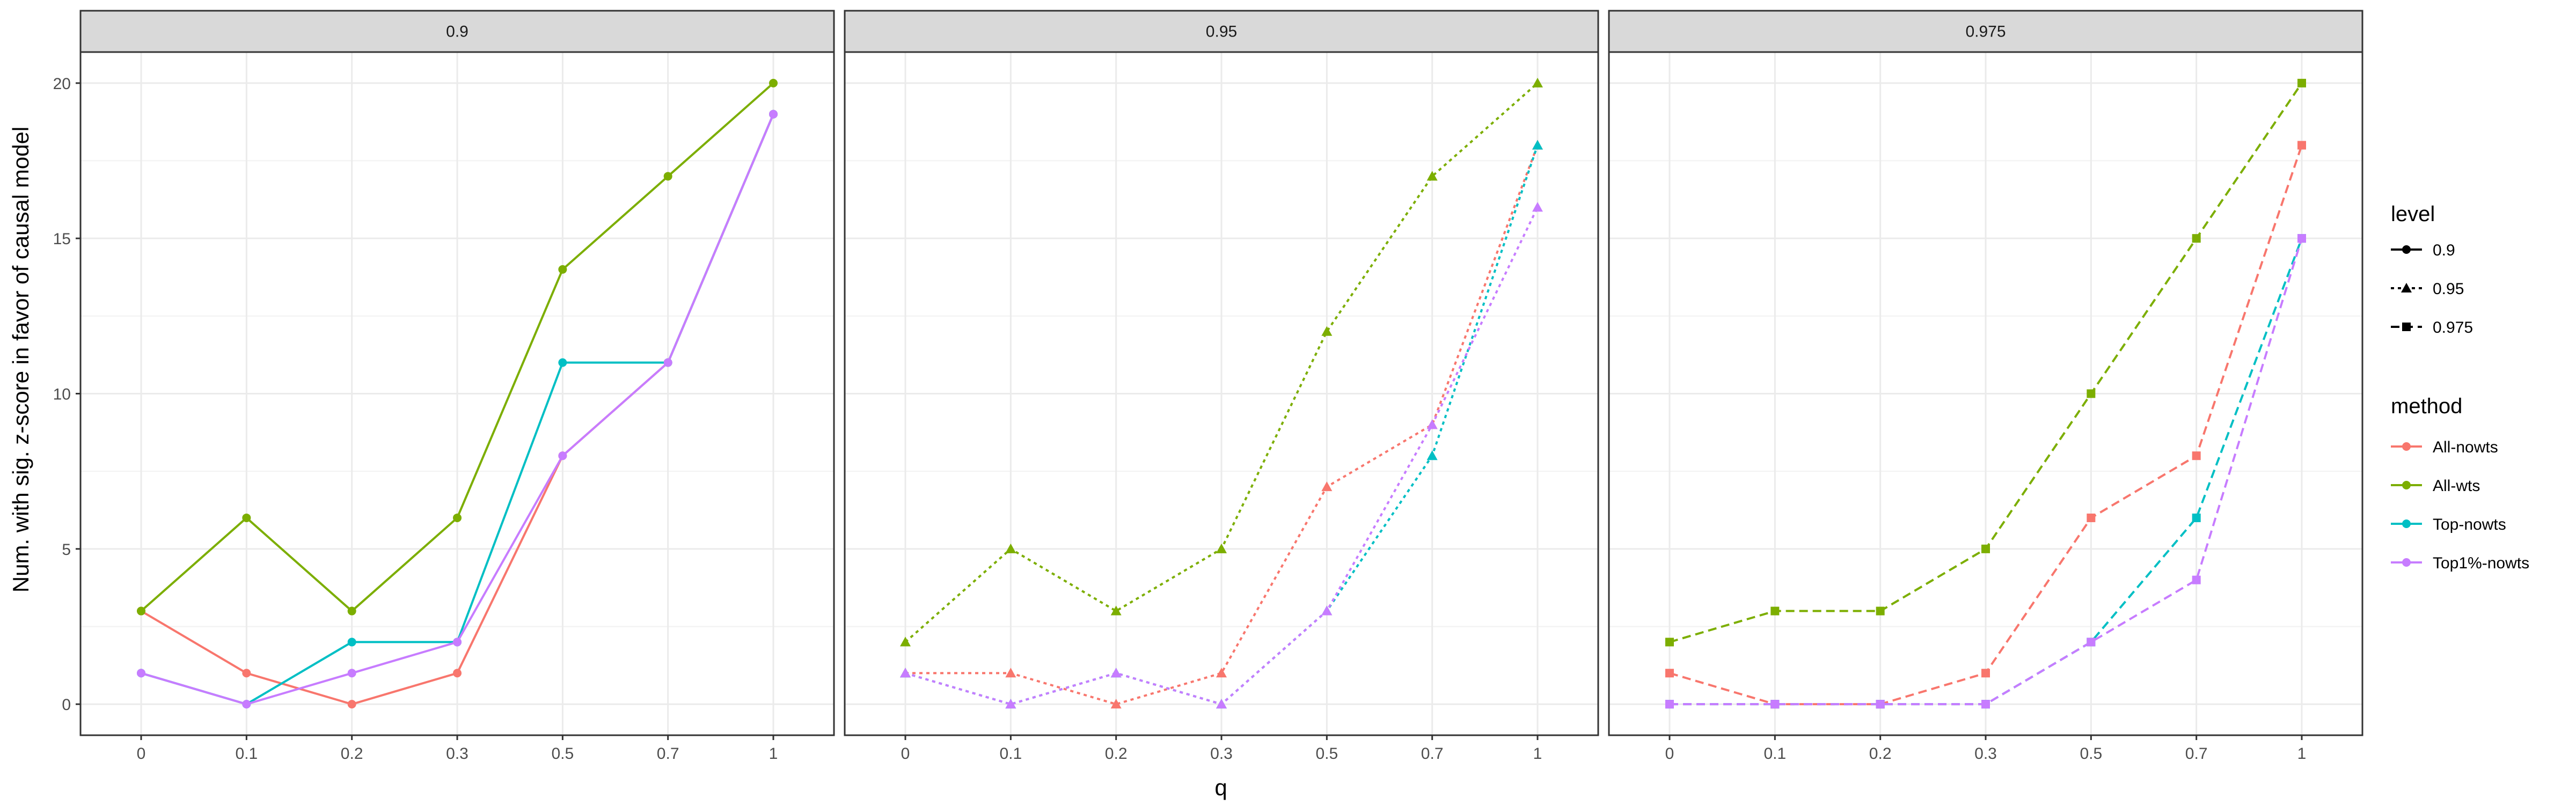  I want to click on facet-strip-label: 0.95, so click(1221, 32).